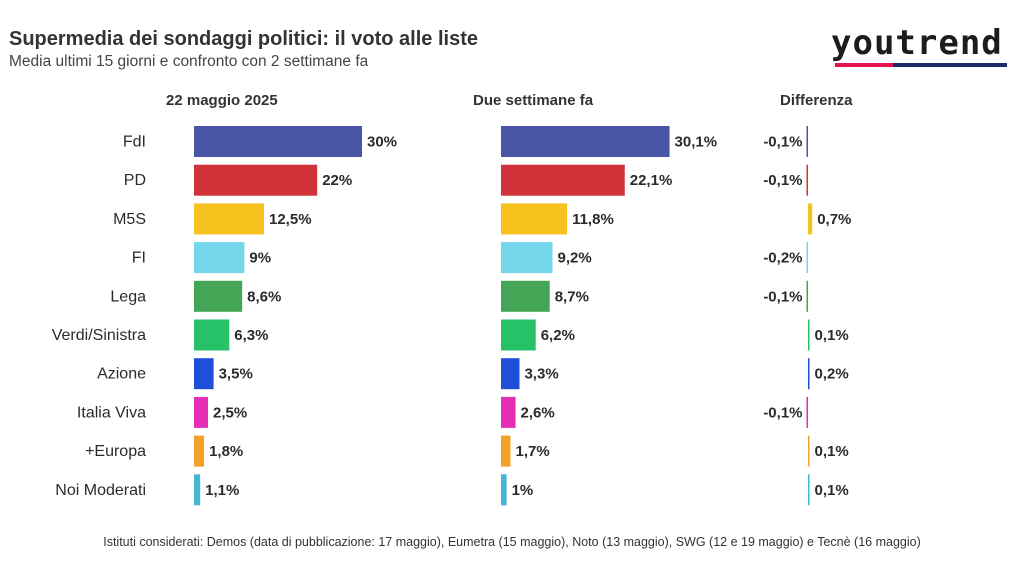 Image resolution: width=1024 pixels, height=576 pixels. I want to click on bar-previous-m5s, so click(534, 219).